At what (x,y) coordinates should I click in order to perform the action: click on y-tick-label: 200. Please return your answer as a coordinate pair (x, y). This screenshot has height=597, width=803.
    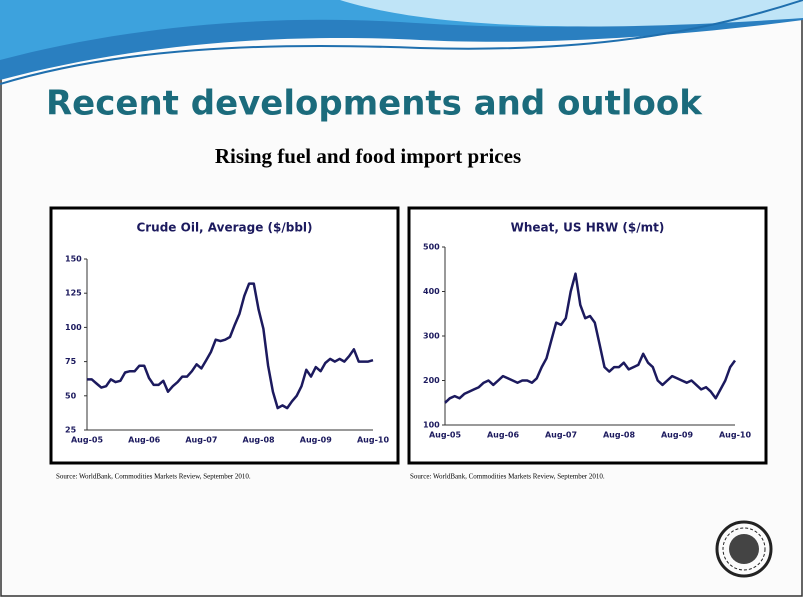
    Looking at the image, I should click on (431, 380).